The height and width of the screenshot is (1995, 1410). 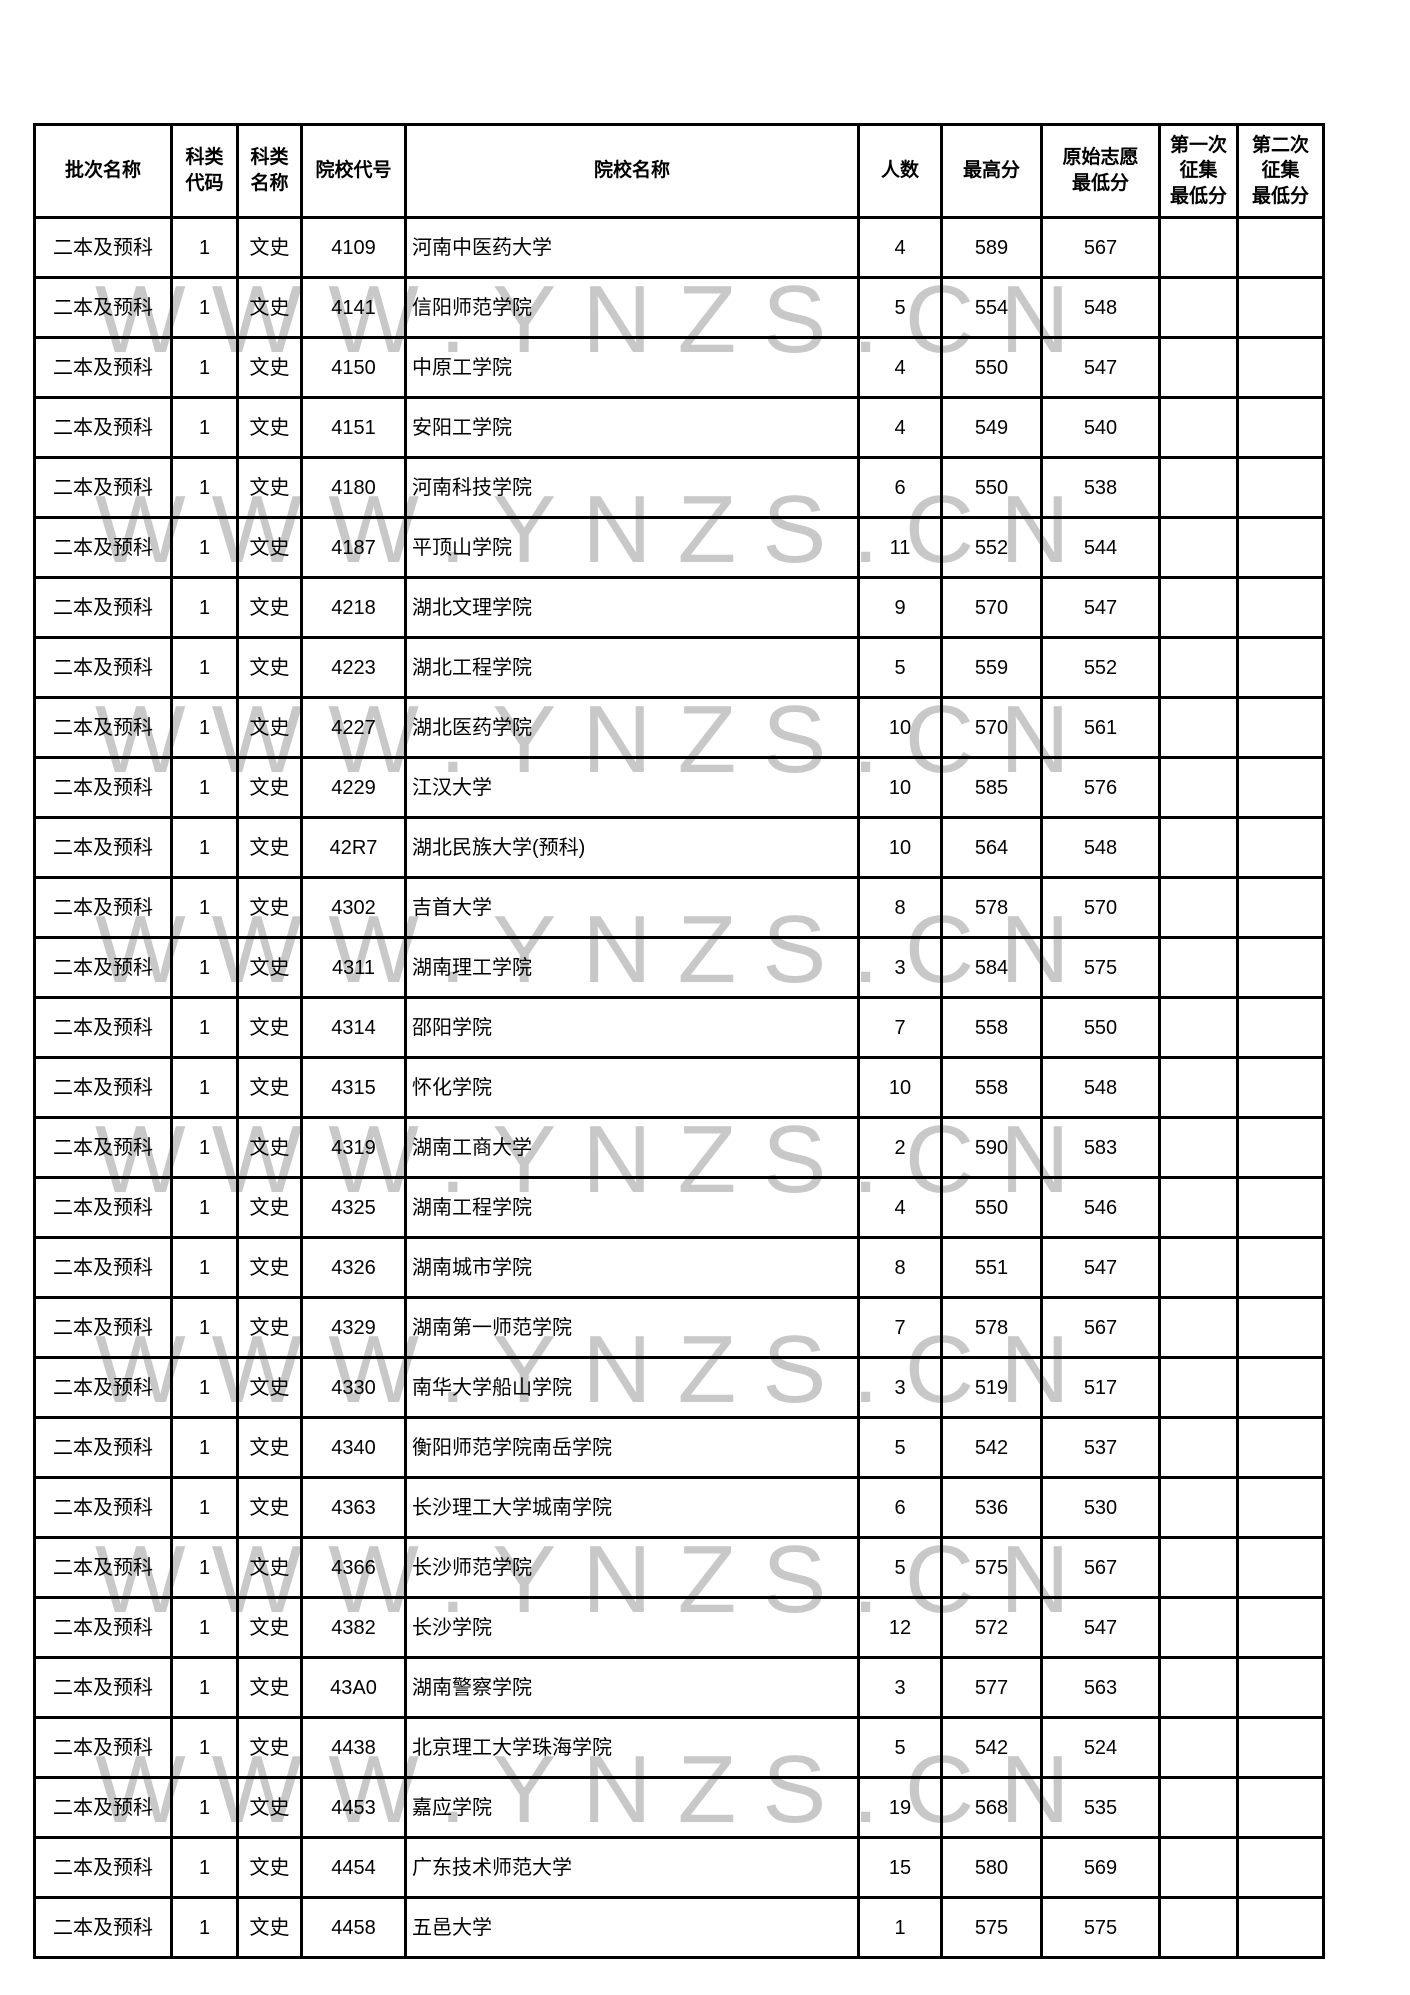 What do you see at coordinates (991, 1267) in the screenshot?
I see `cell-max_score: 551` at bounding box center [991, 1267].